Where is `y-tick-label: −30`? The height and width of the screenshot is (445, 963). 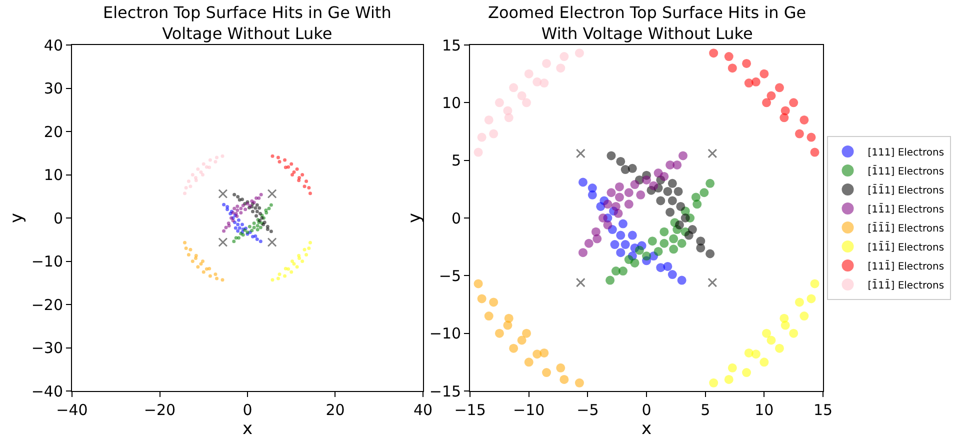
y-tick-label: −30 is located at coordinates (47, 348).